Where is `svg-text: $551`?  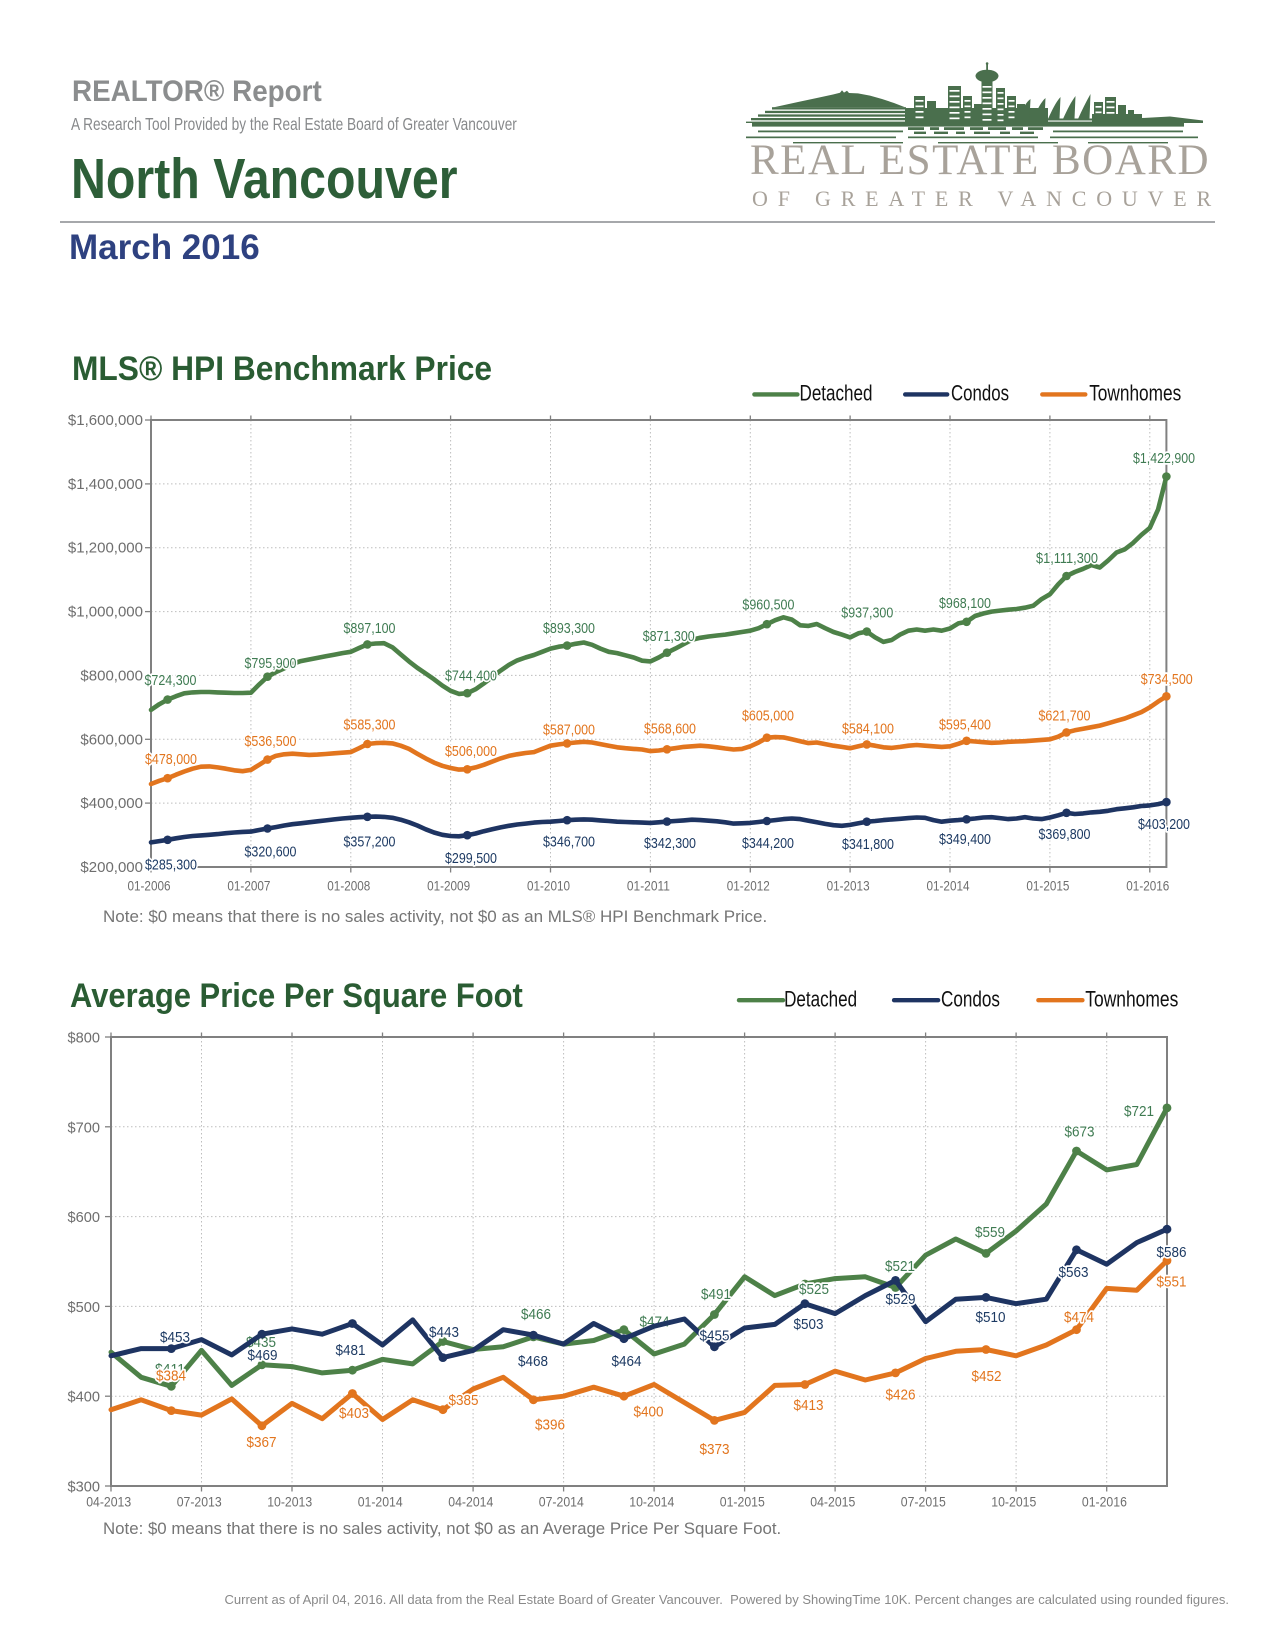
svg-text: $551 is located at coordinates (1172, 1283).